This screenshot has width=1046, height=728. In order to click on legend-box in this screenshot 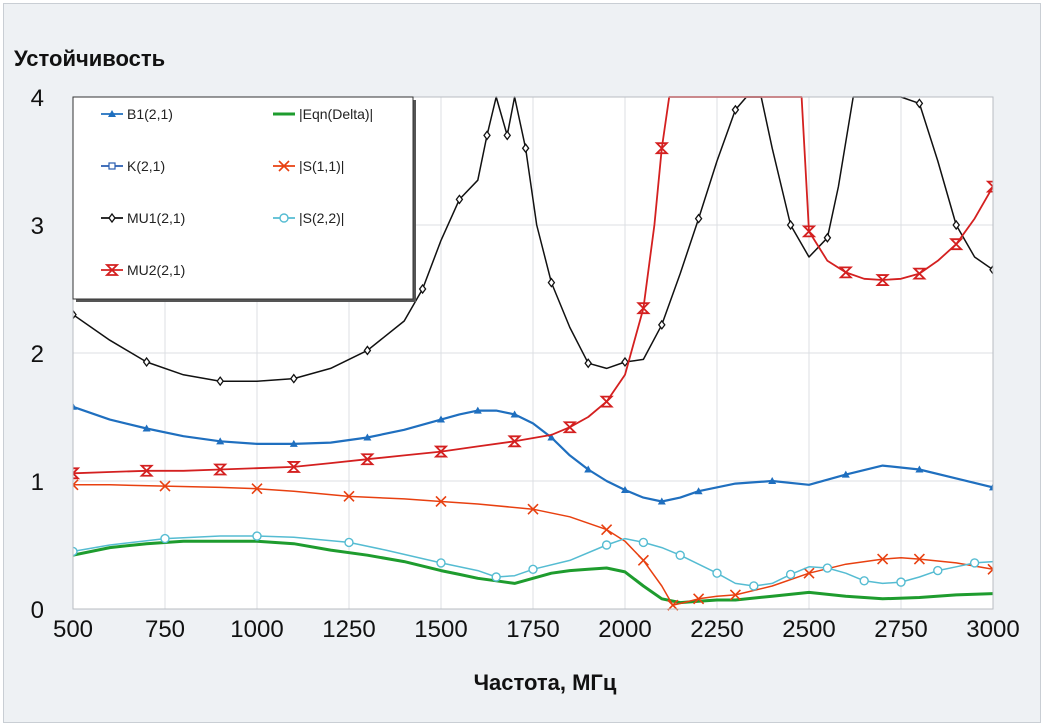, I will do `click(243, 198)`.